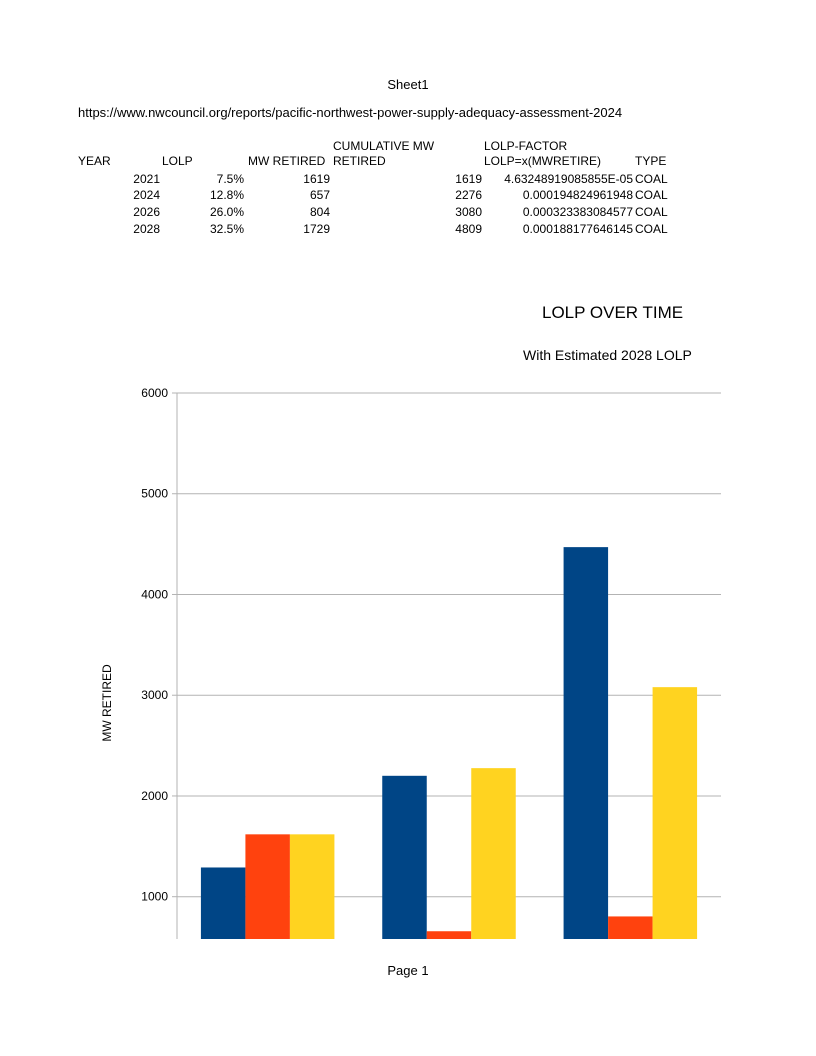 This screenshot has height=1056, width=816. What do you see at coordinates (577, 195) in the screenshot?
I see `cell-factor: 0.000194824961948` at bounding box center [577, 195].